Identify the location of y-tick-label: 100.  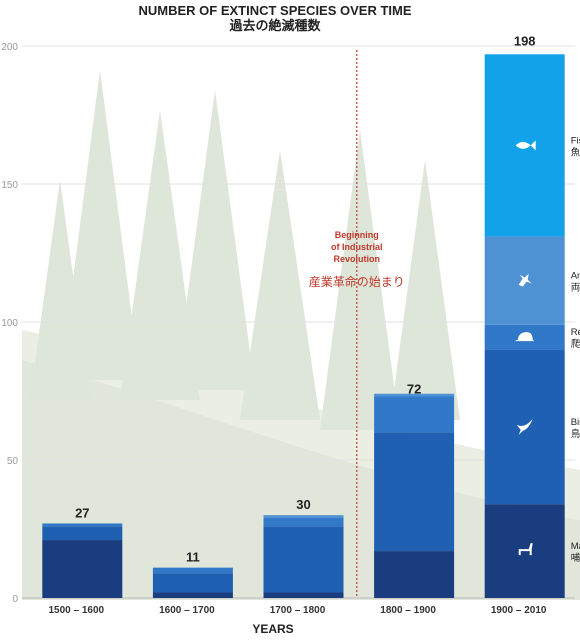
(9, 323).